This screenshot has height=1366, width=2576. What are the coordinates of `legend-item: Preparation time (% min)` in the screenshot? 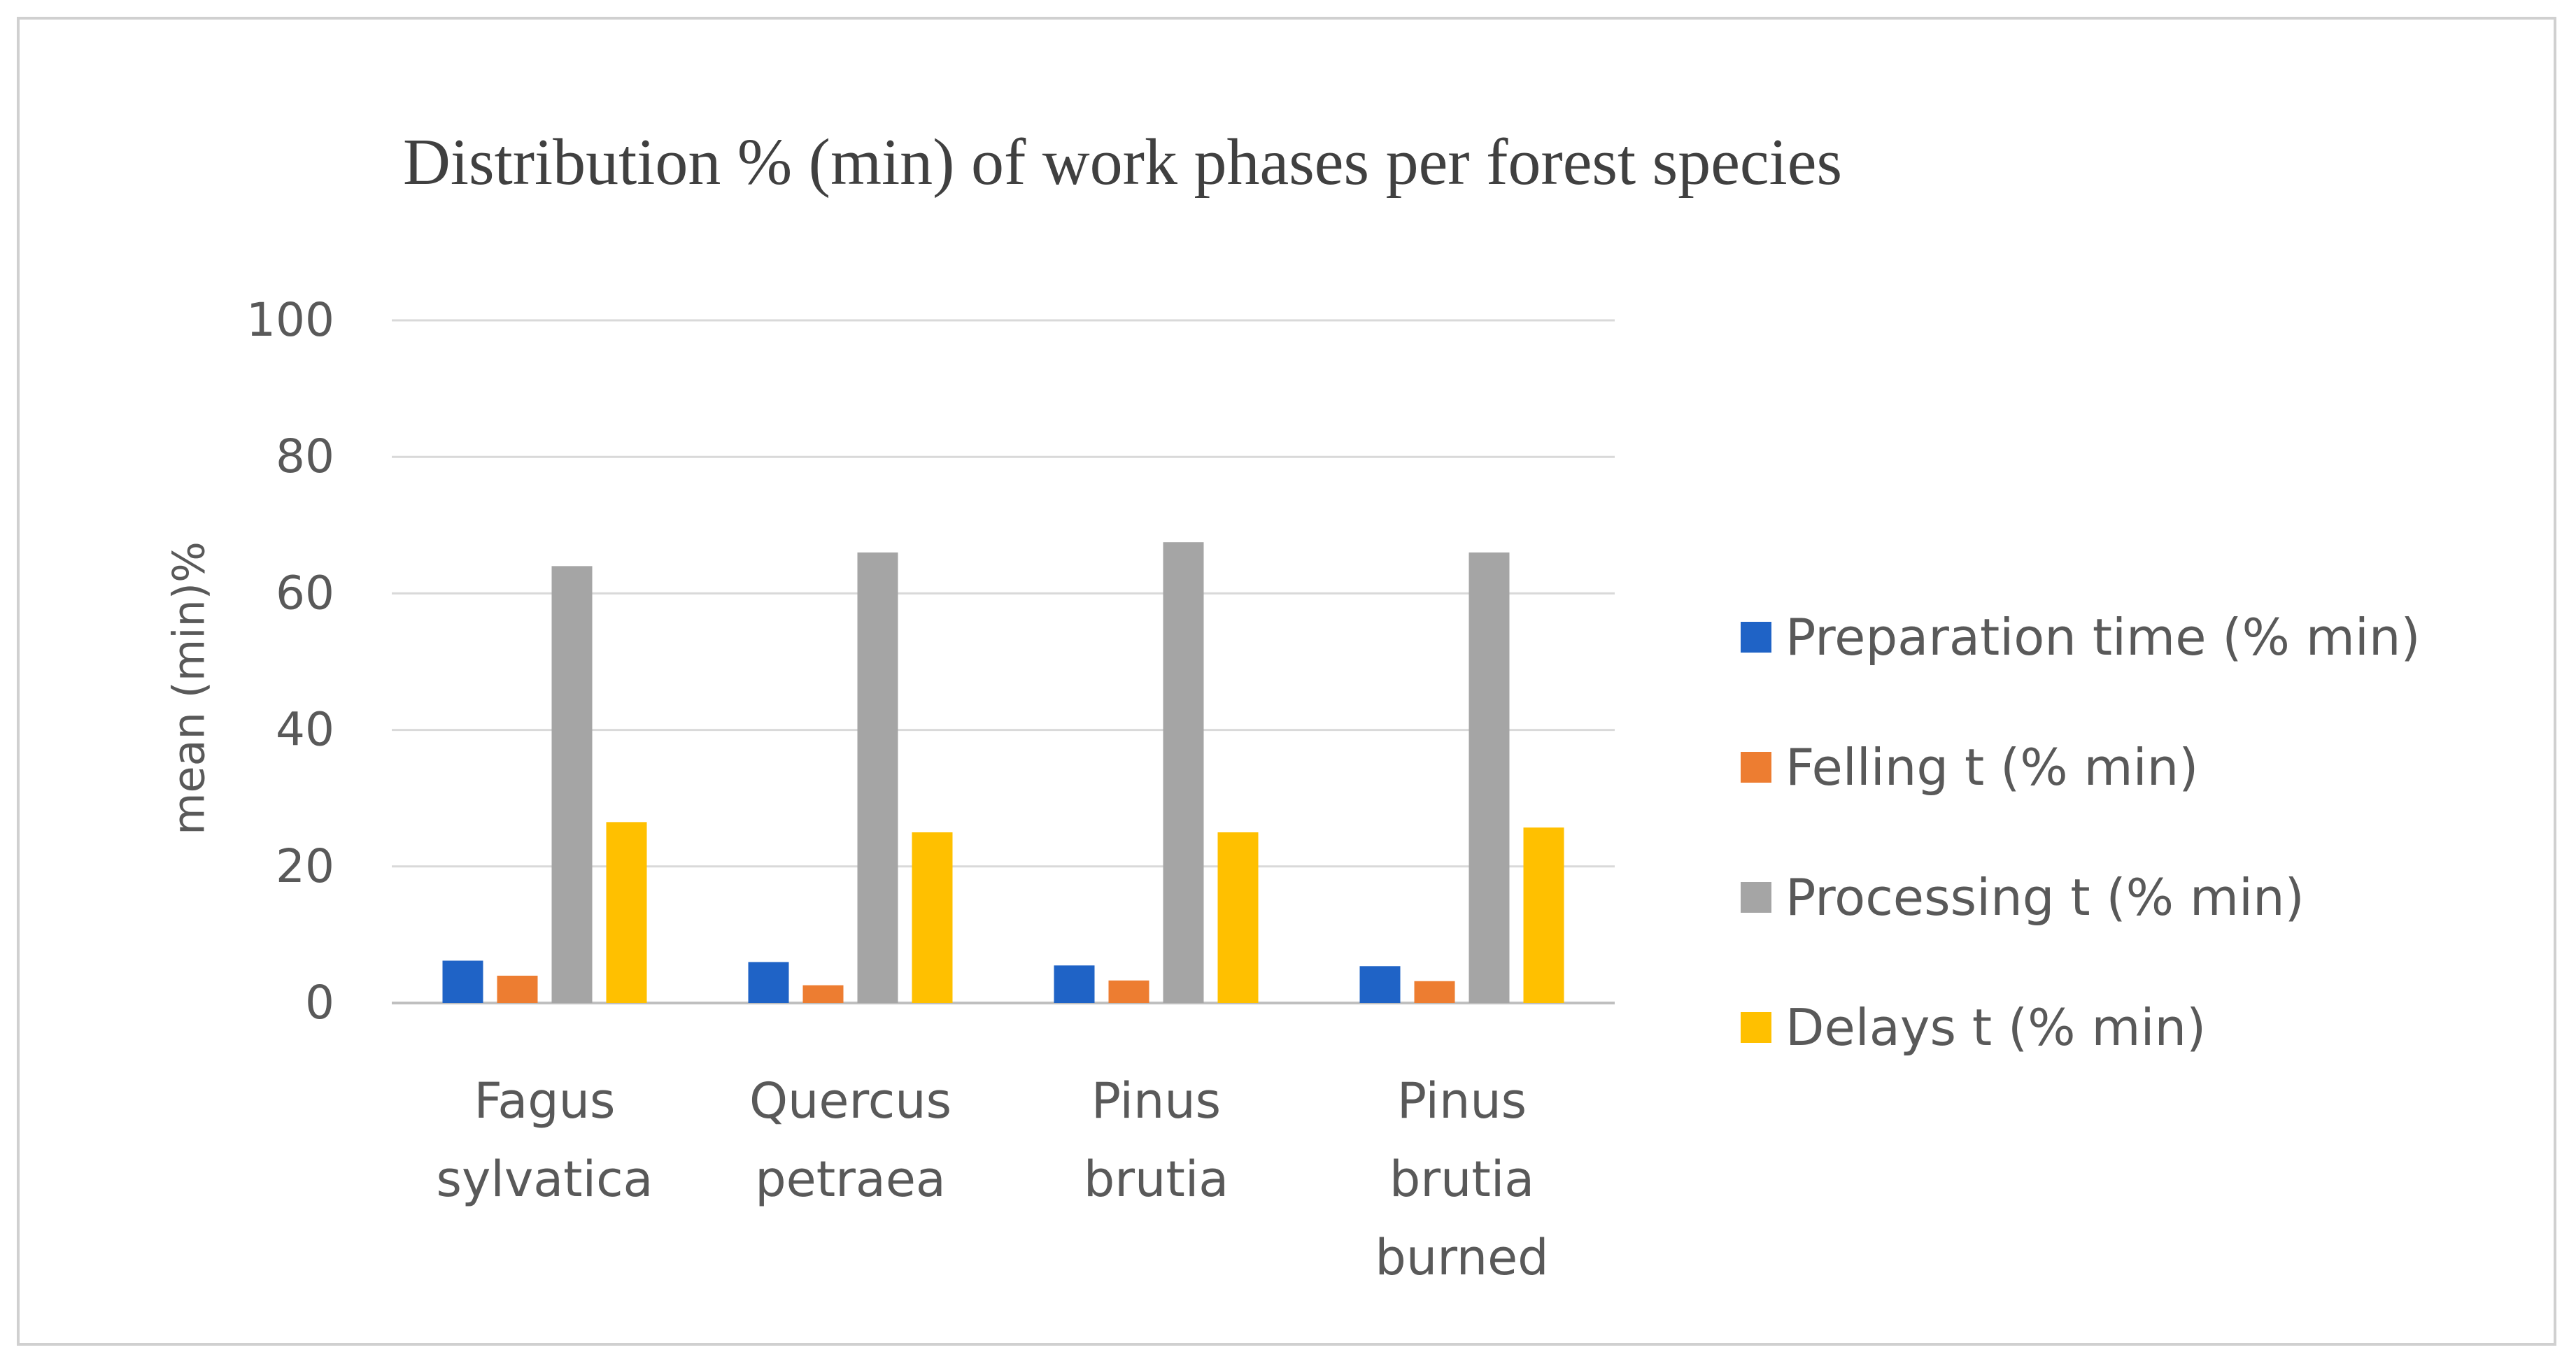 It's located at (2081, 637).